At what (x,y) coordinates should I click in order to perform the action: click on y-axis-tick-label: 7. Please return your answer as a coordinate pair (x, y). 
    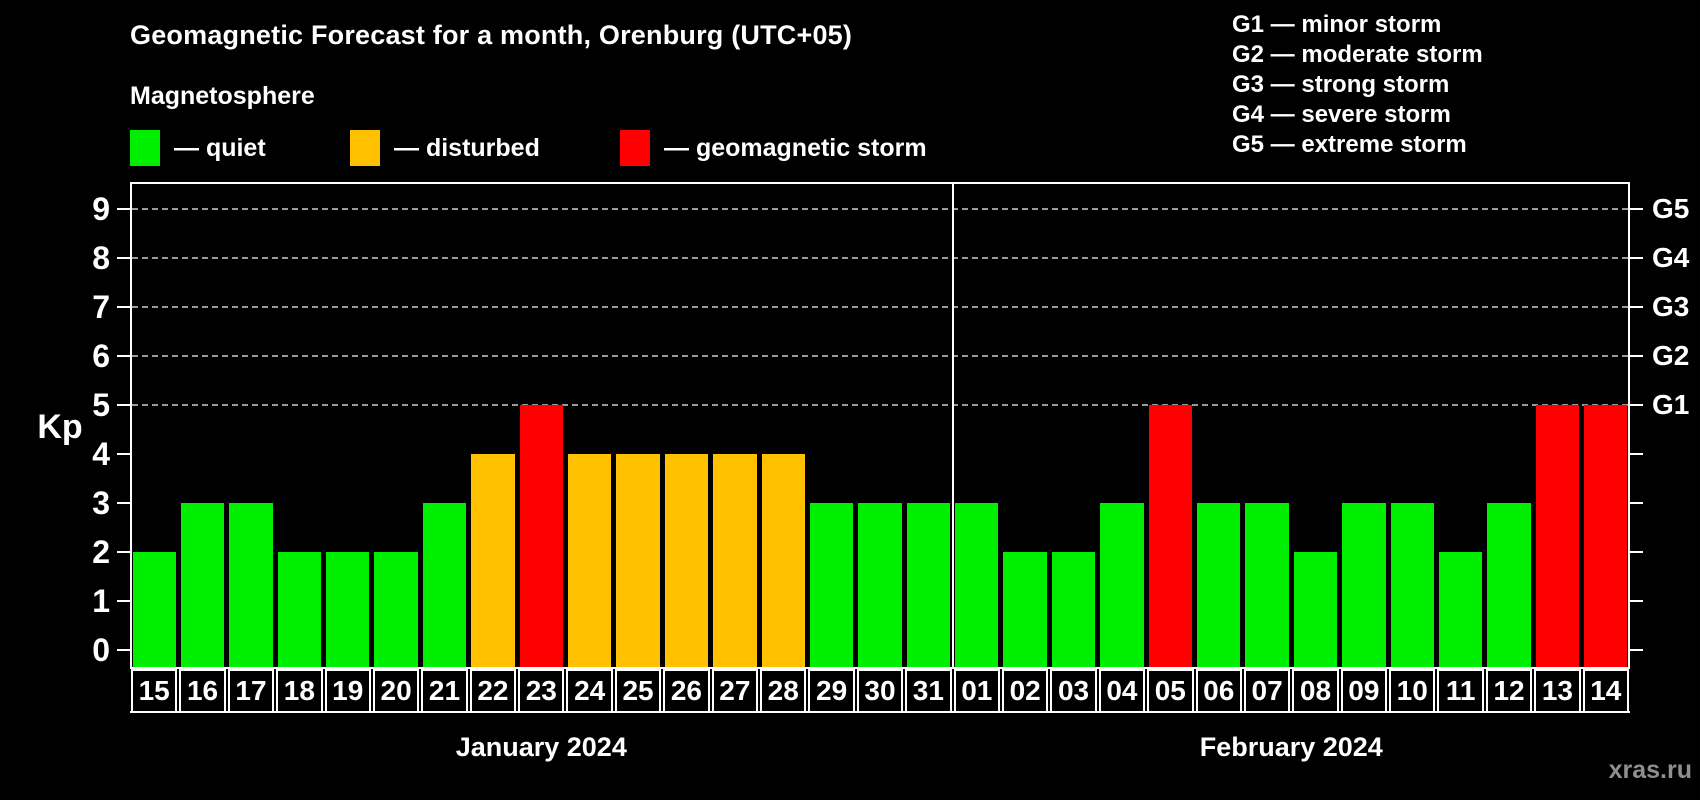
    Looking at the image, I should click on (101, 307).